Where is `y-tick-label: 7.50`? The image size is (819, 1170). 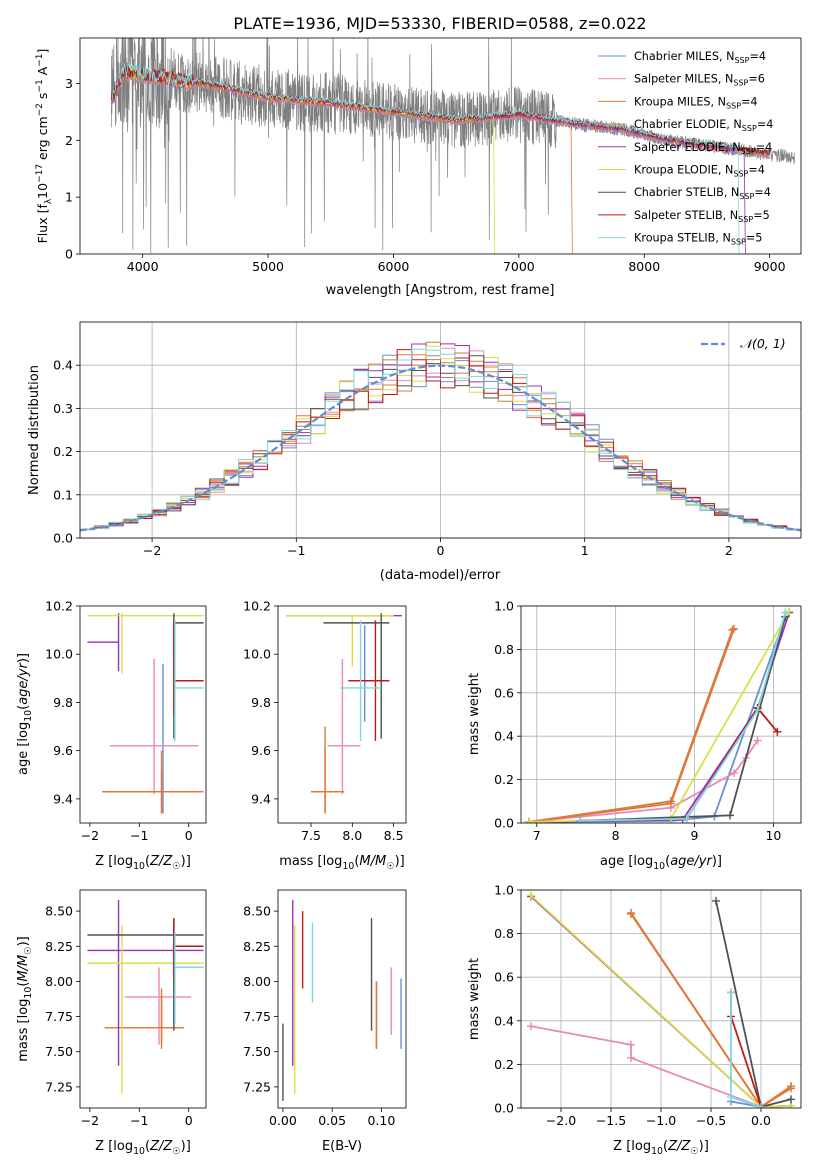 y-tick-label: 7.50 is located at coordinates (257, 1051).